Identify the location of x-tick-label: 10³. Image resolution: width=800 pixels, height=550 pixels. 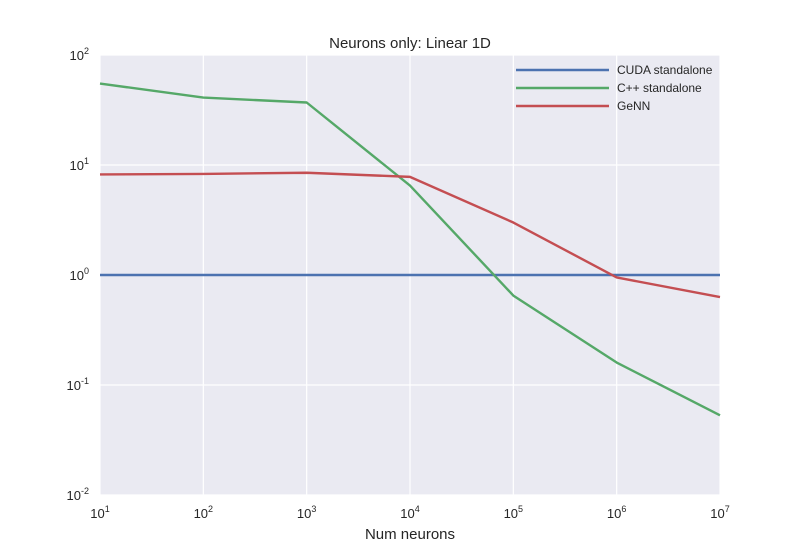
(306, 512).